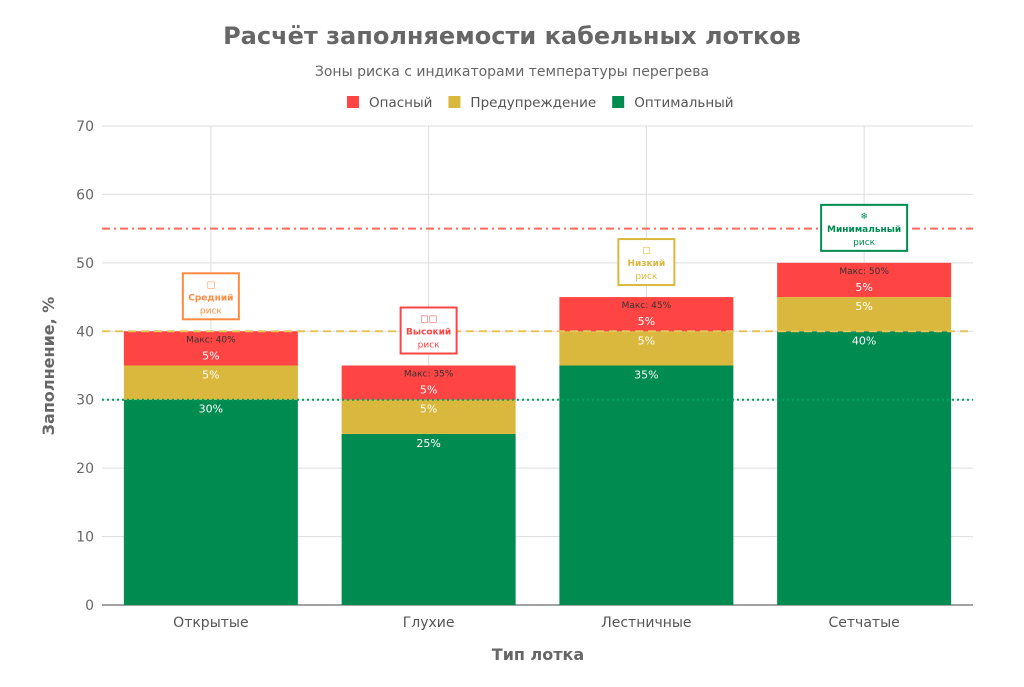 The width and height of the screenshot is (1024, 687). I want to click on risk-icon: ❄, so click(864, 217).